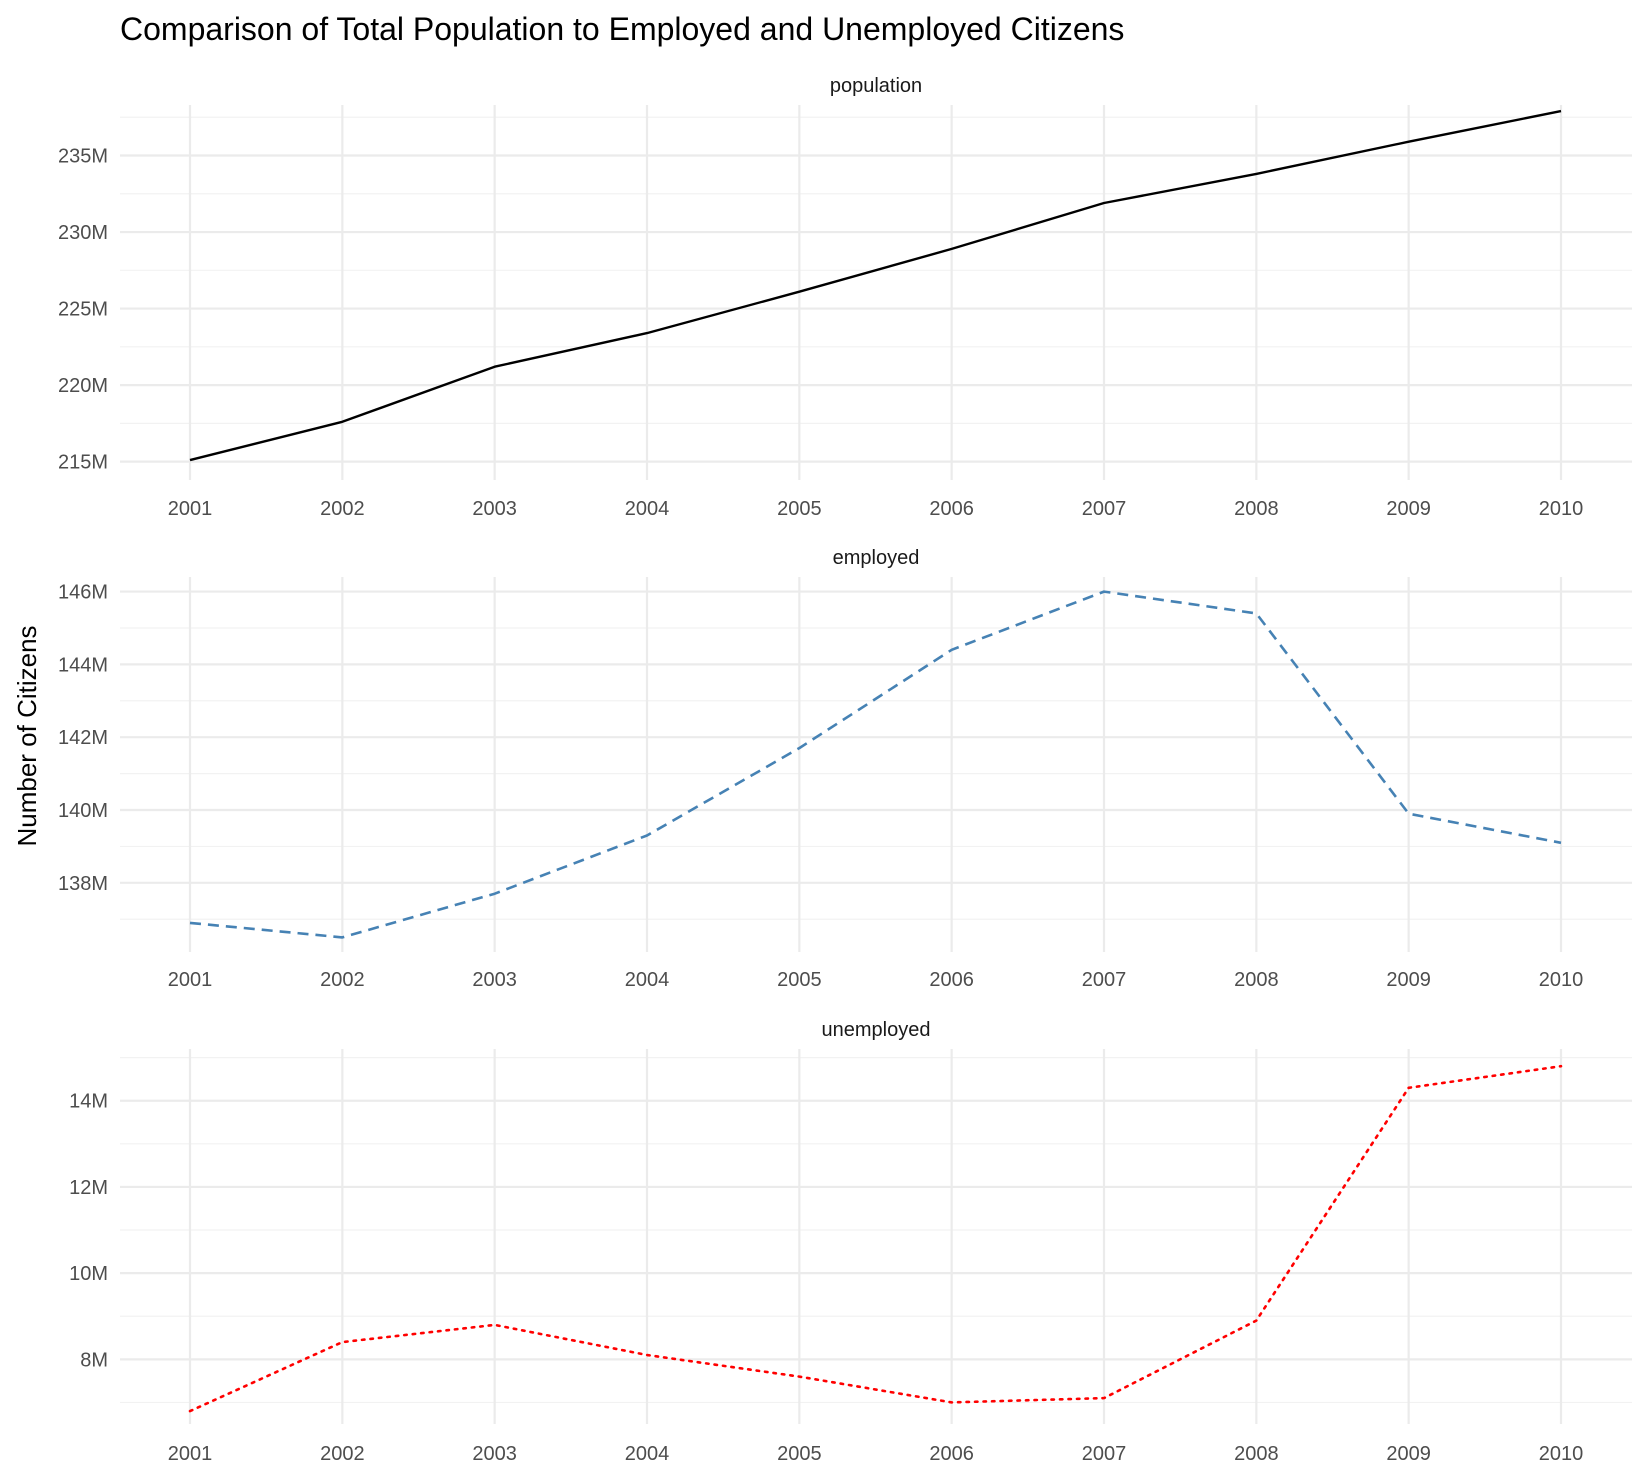 This screenshot has height=1474, width=1640. I want to click on y-axis-label: Number of Citizens, so click(27, 735).